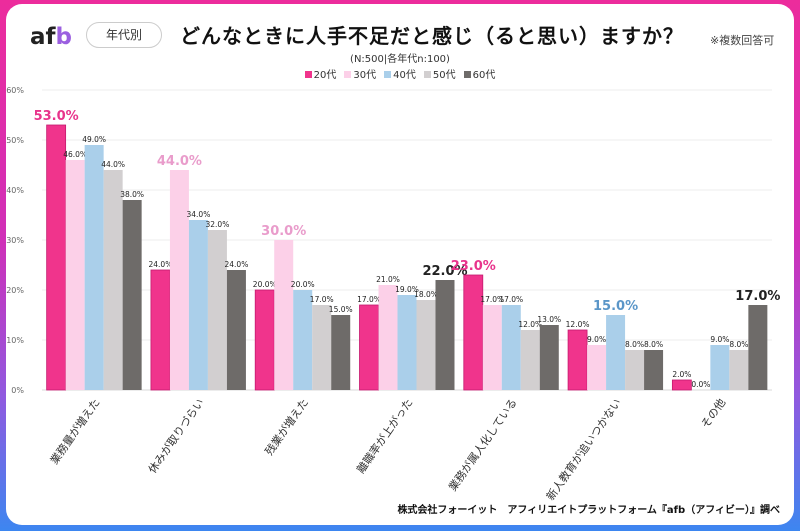 Image resolution: width=800 pixels, height=531 pixels. I want to click on data-label: 46.0%, so click(75, 154).